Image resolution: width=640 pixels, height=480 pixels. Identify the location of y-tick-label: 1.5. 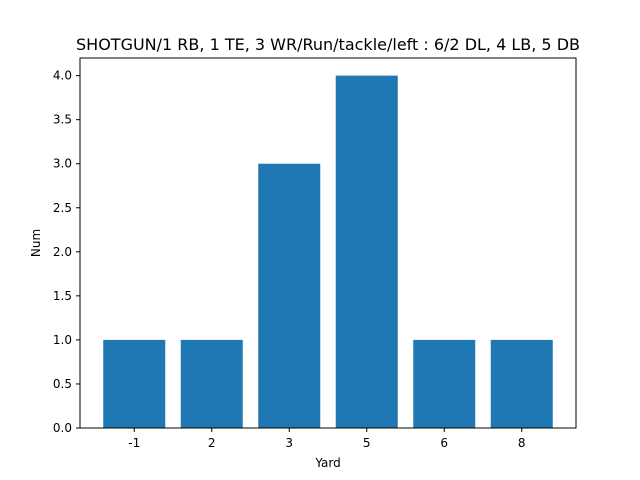
(62, 296).